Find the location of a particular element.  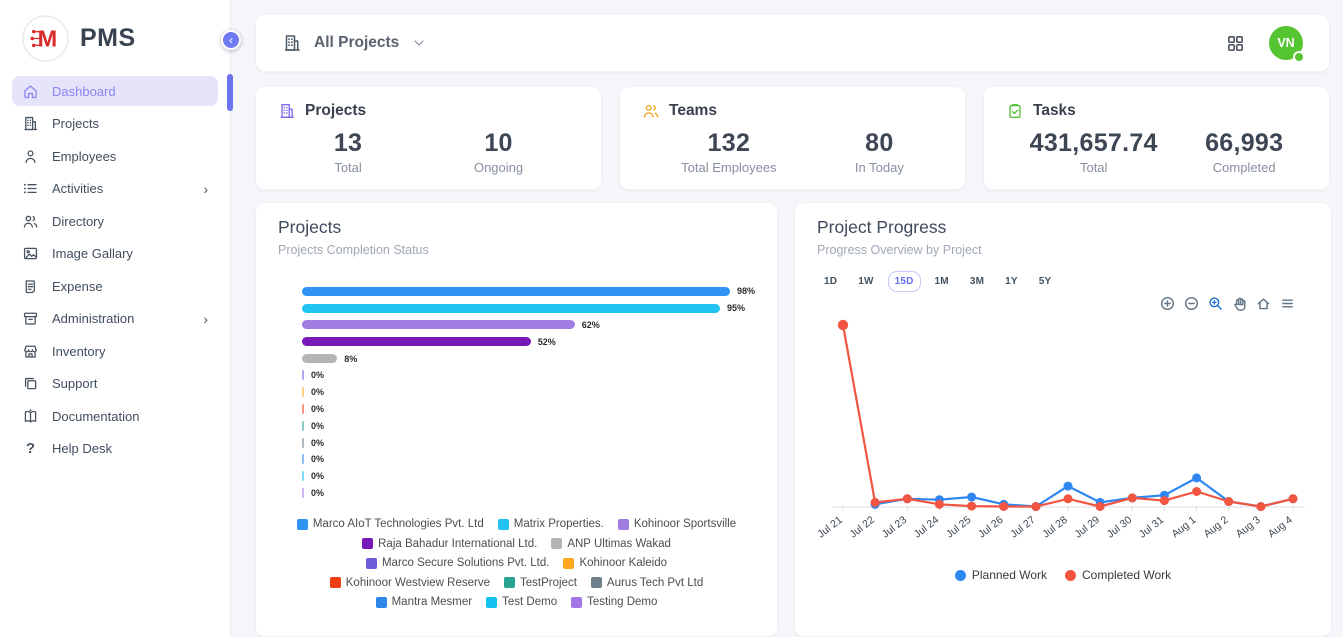

legend-item-mantra-mesmer: Mantra Mesmer is located at coordinates (423, 602).